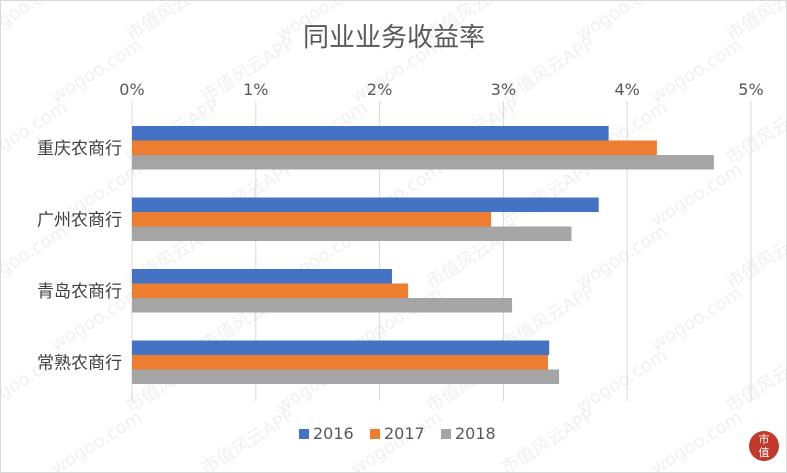 The image size is (787, 473). I want to click on legend-swatch-2017, so click(375, 434).